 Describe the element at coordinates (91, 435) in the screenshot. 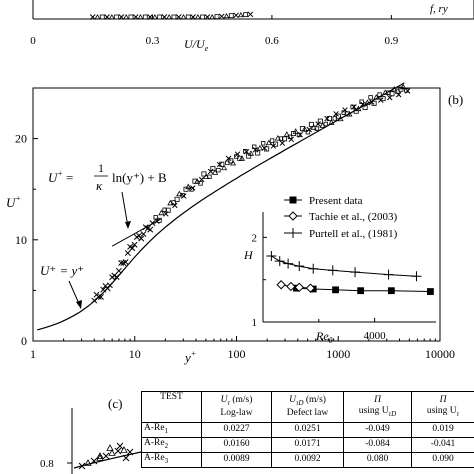

I see `panel-c: (c) 0.8` at that location.